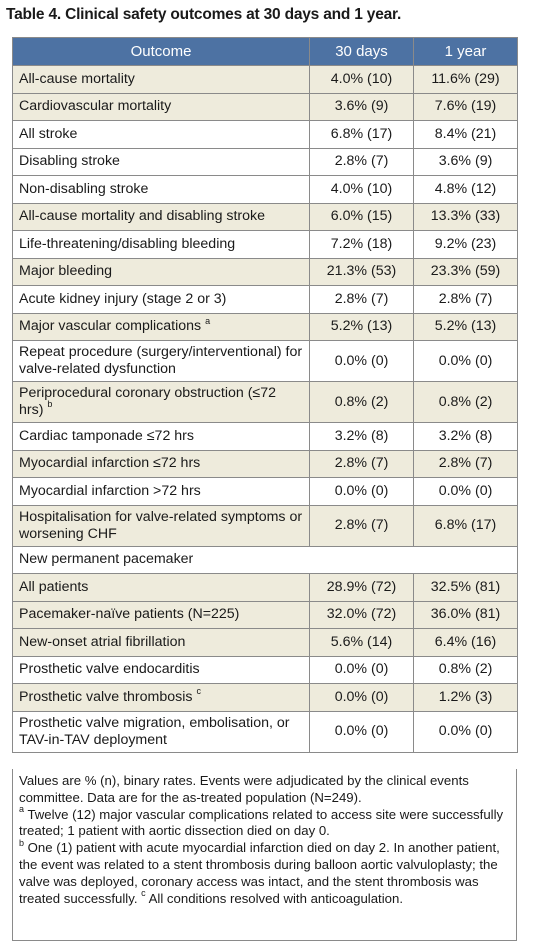 Image resolution: width=533 pixels, height=952 pixels. What do you see at coordinates (465, 525) in the screenshot?
I see `value-1-year: 6.8% (17)` at bounding box center [465, 525].